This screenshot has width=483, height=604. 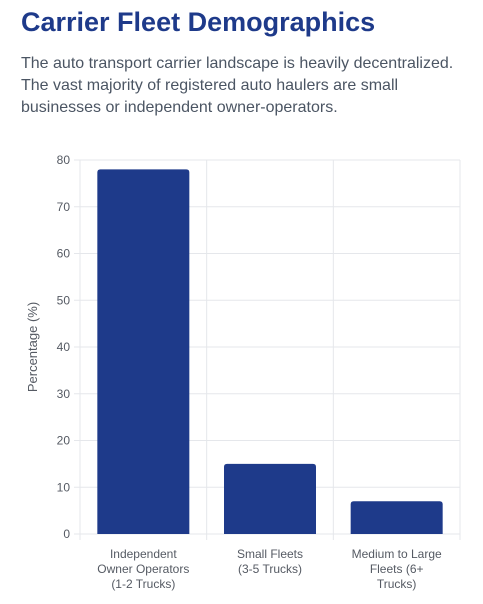 What do you see at coordinates (198, 22) in the screenshot?
I see `page-title: Carrier Fleet Demographics` at bounding box center [198, 22].